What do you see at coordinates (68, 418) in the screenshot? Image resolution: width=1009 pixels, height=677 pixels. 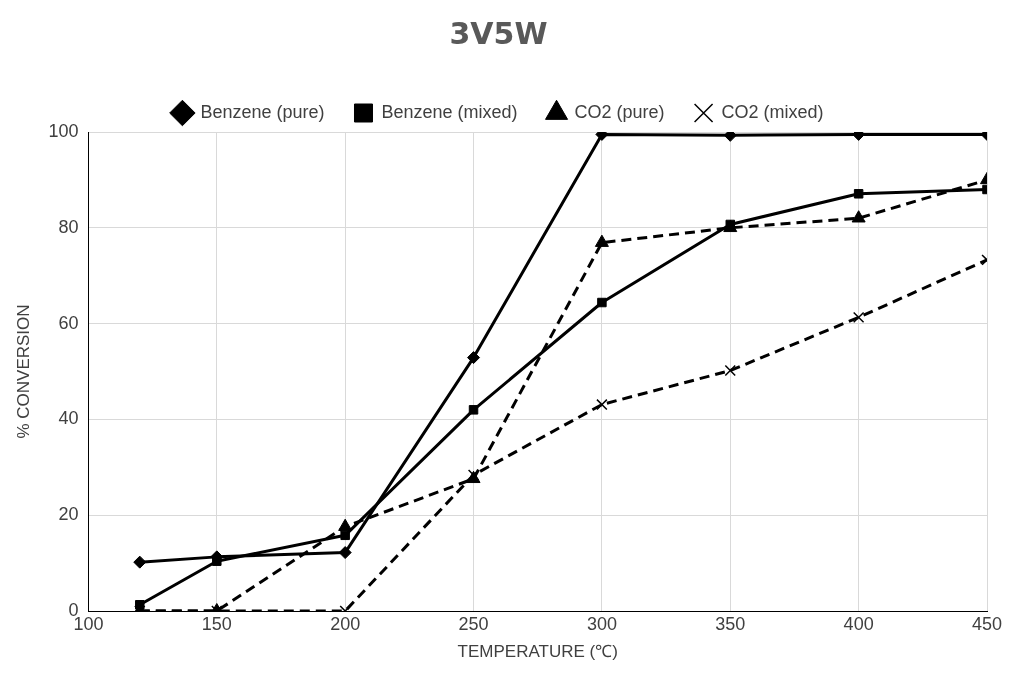 I see `y-tick-label: 40` at bounding box center [68, 418].